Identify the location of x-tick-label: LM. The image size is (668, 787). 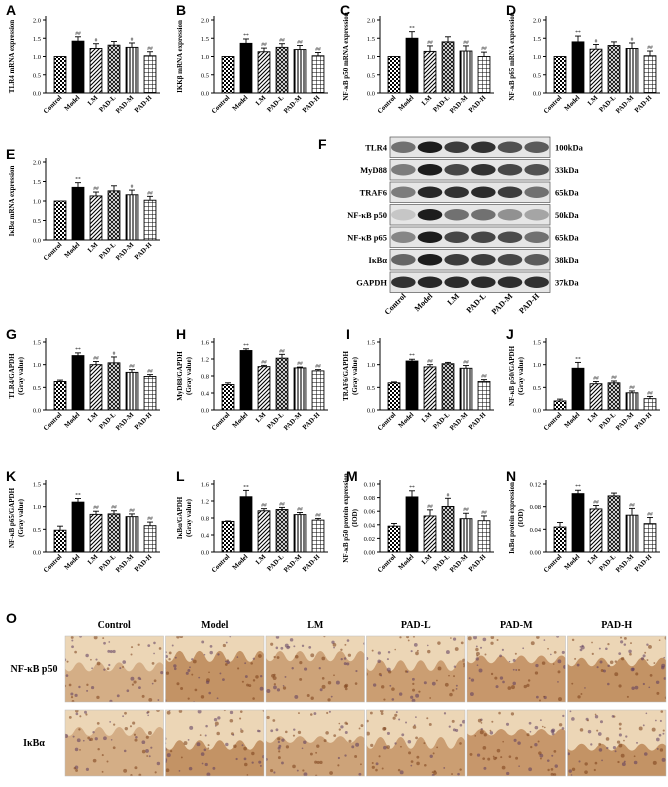
(427, 559).